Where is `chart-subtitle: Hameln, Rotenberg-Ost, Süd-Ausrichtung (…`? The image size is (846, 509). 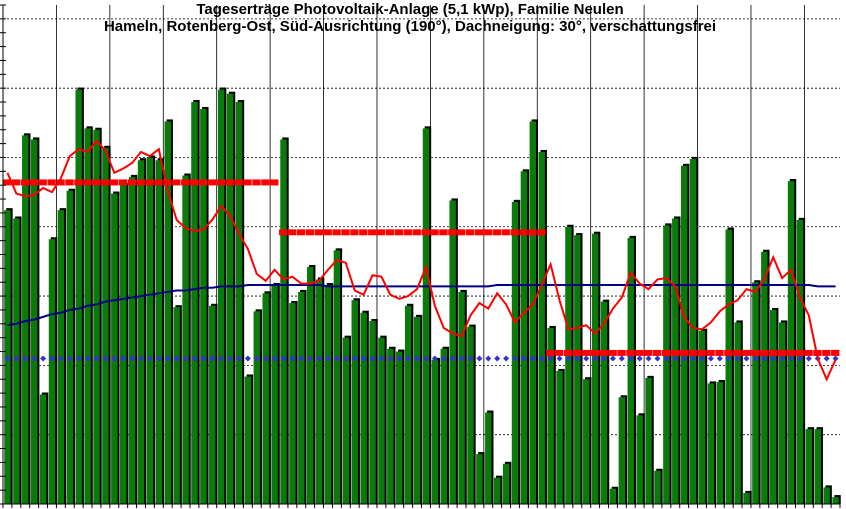
chart-subtitle: Hameln, Rotenberg-Ost, Süd-Ausrichtung (… is located at coordinates (410, 26).